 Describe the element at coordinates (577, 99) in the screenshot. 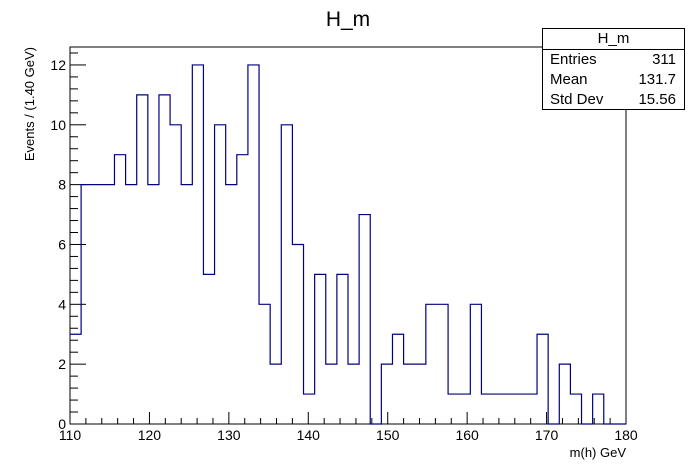

I see `stats-label-stddev: Std Dev` at that location.